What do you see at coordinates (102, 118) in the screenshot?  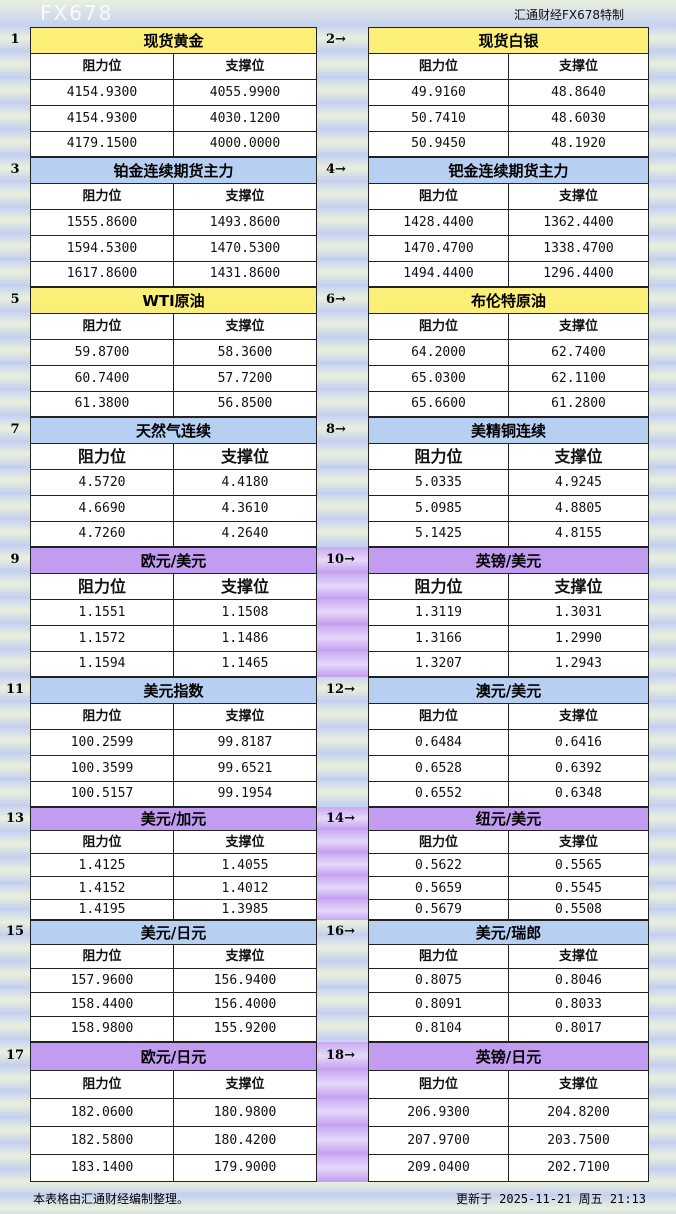 I see `resistance-value: 4154.9300` at bounding box center [102, 118].